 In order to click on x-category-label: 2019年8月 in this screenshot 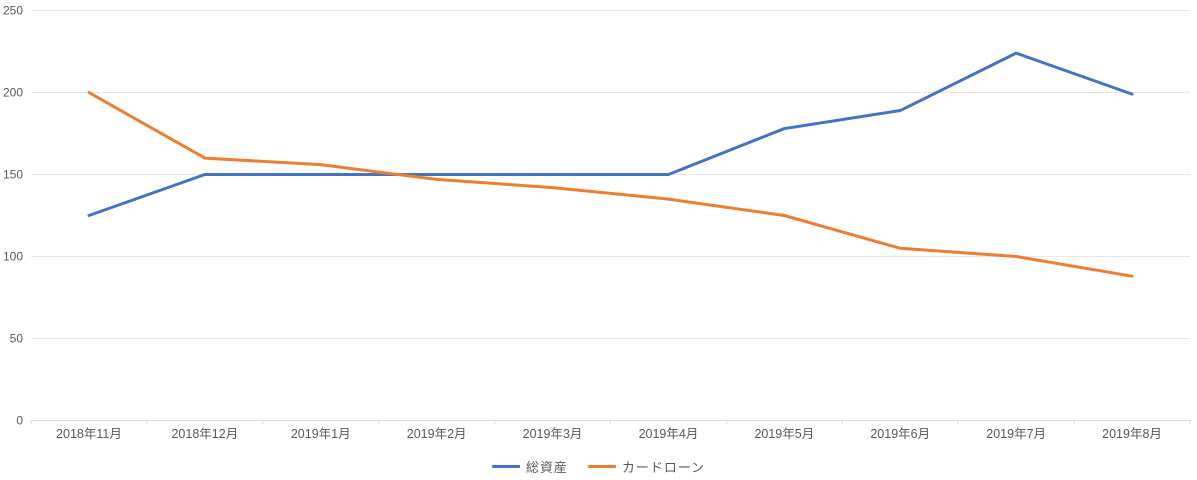, I will do `click(1132, 434)`.